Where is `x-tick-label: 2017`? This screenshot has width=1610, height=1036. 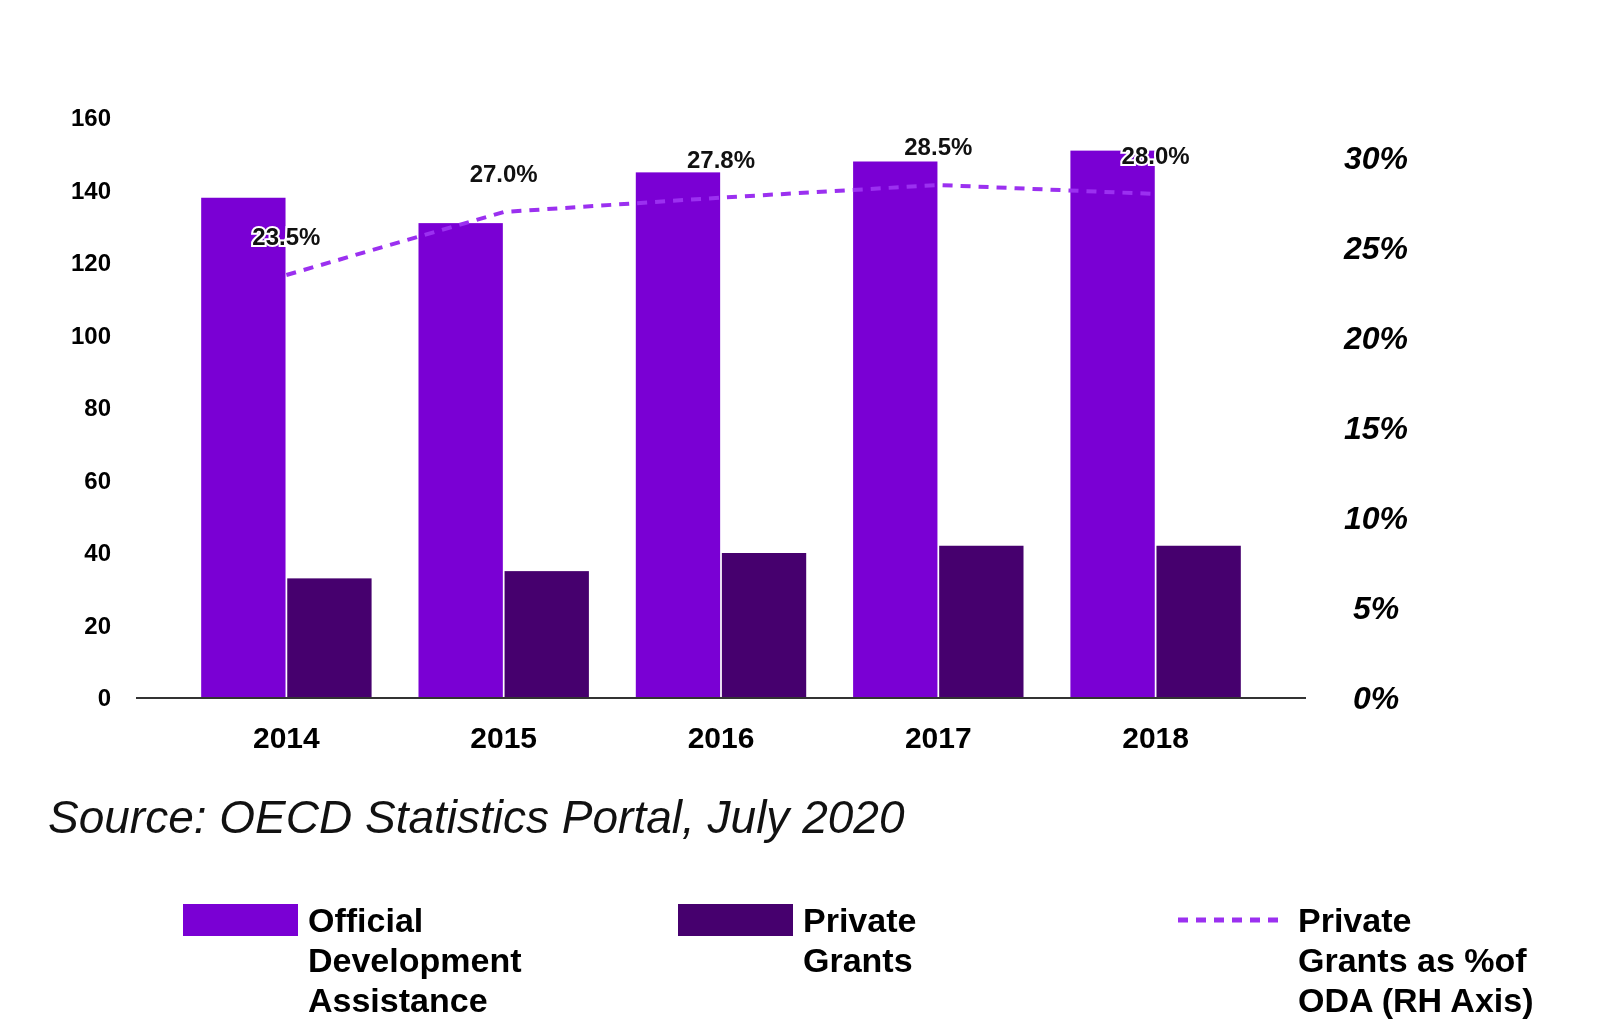 x-tick-label: 2017 is located at coordinates (938, 737).